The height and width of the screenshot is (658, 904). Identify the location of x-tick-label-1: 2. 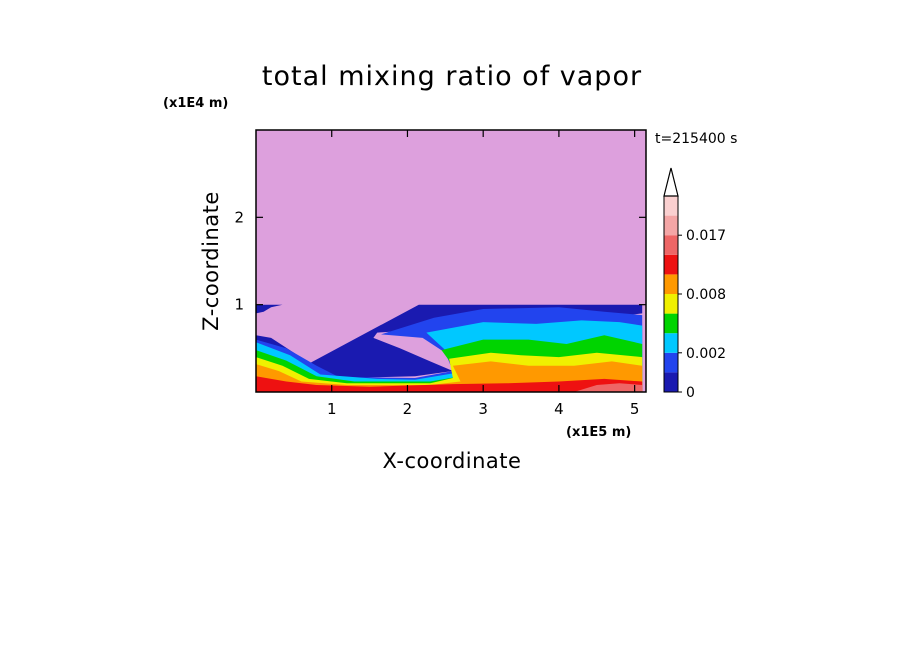
(408, 409).